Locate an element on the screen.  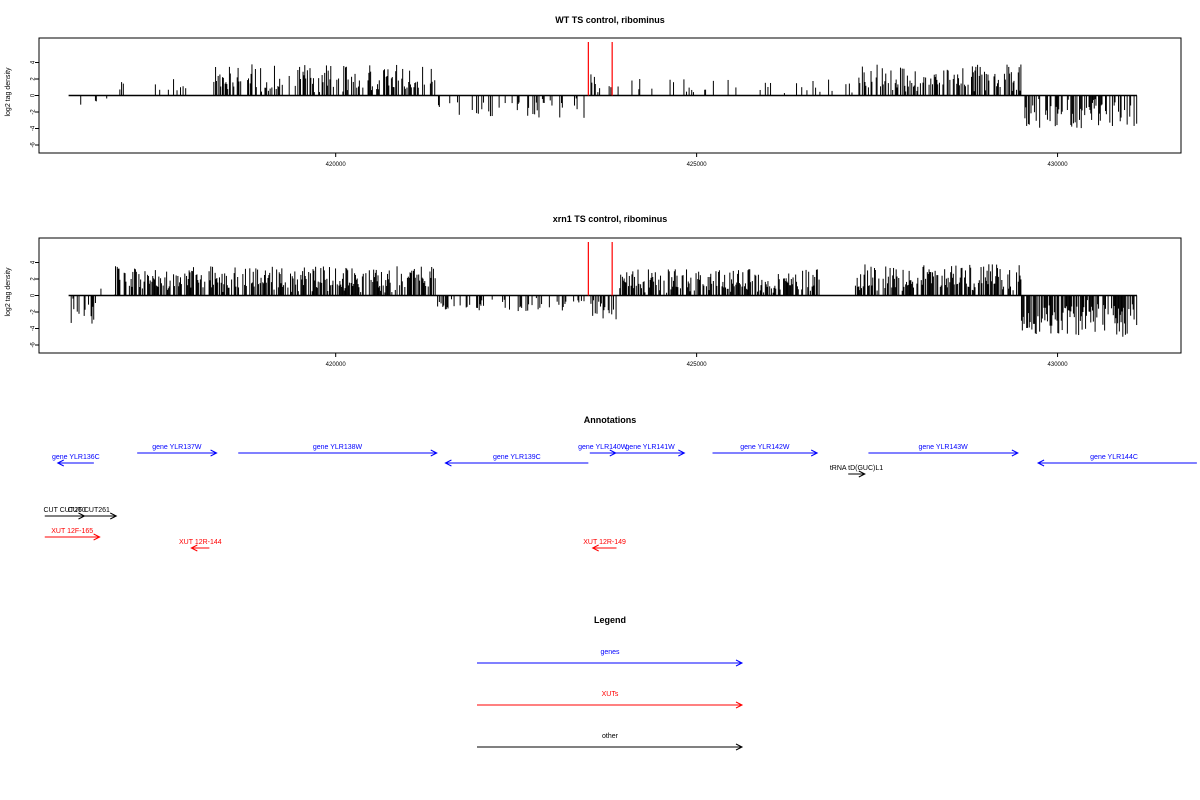
xrn1-x-ticks: 420000 425000 430000 is located at coordinates (697, 360).